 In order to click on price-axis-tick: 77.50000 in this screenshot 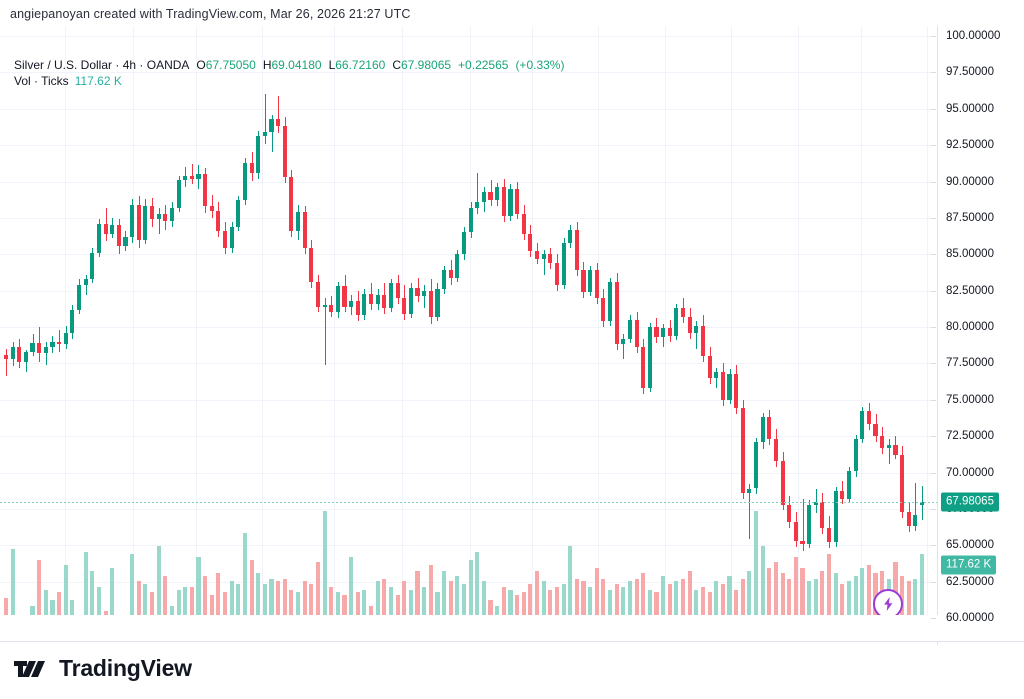, I will do `click(970, 363)`.